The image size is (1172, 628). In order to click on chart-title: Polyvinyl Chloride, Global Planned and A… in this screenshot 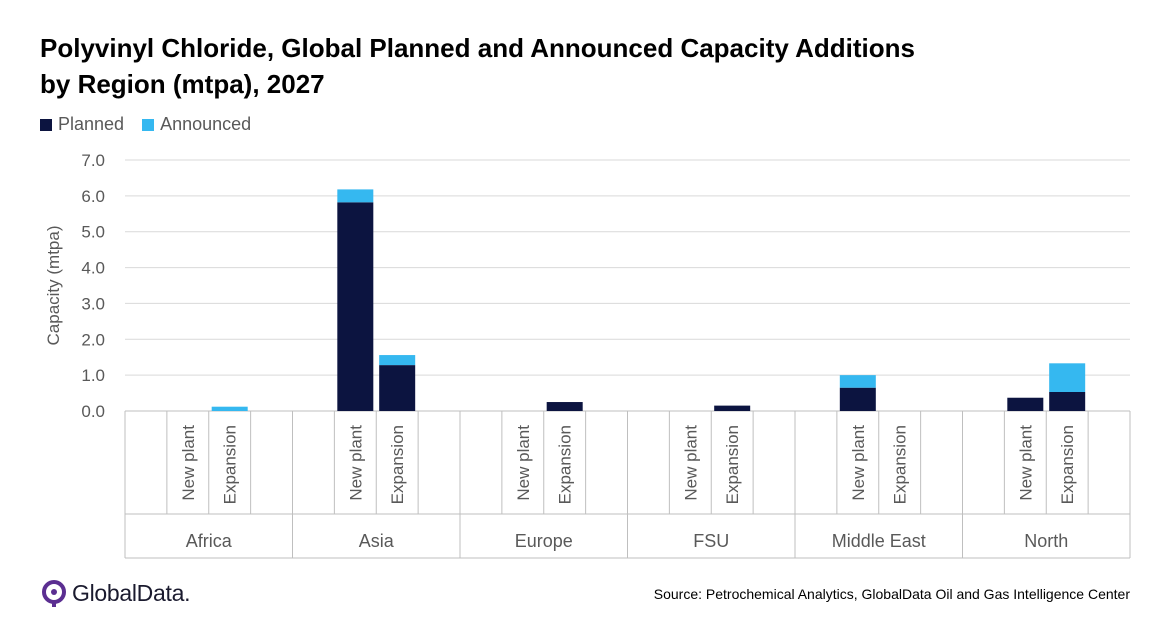, I will do `click(540, 66)`.